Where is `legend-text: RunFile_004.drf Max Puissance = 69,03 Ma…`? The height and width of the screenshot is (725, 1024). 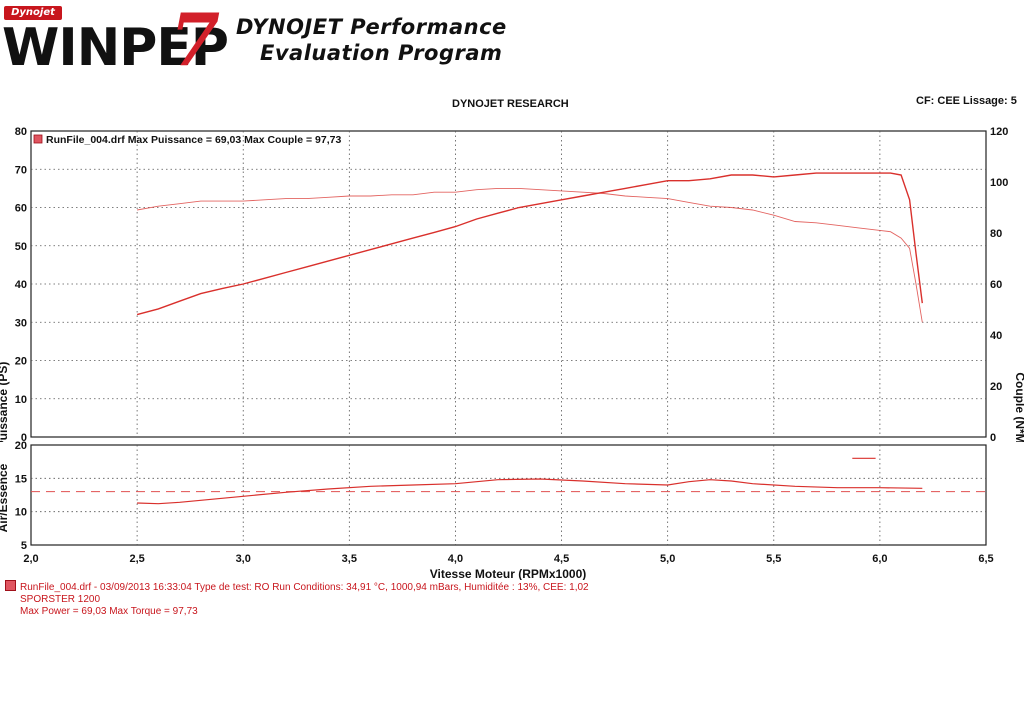 legend-text: RunFile_004.drf Max Puissance = 69,03 Ma… is located at coordinates (193, 140).